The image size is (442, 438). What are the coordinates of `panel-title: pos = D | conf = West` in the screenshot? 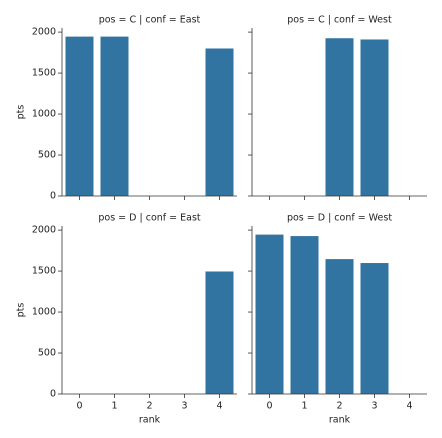 It's located at (339, 218).